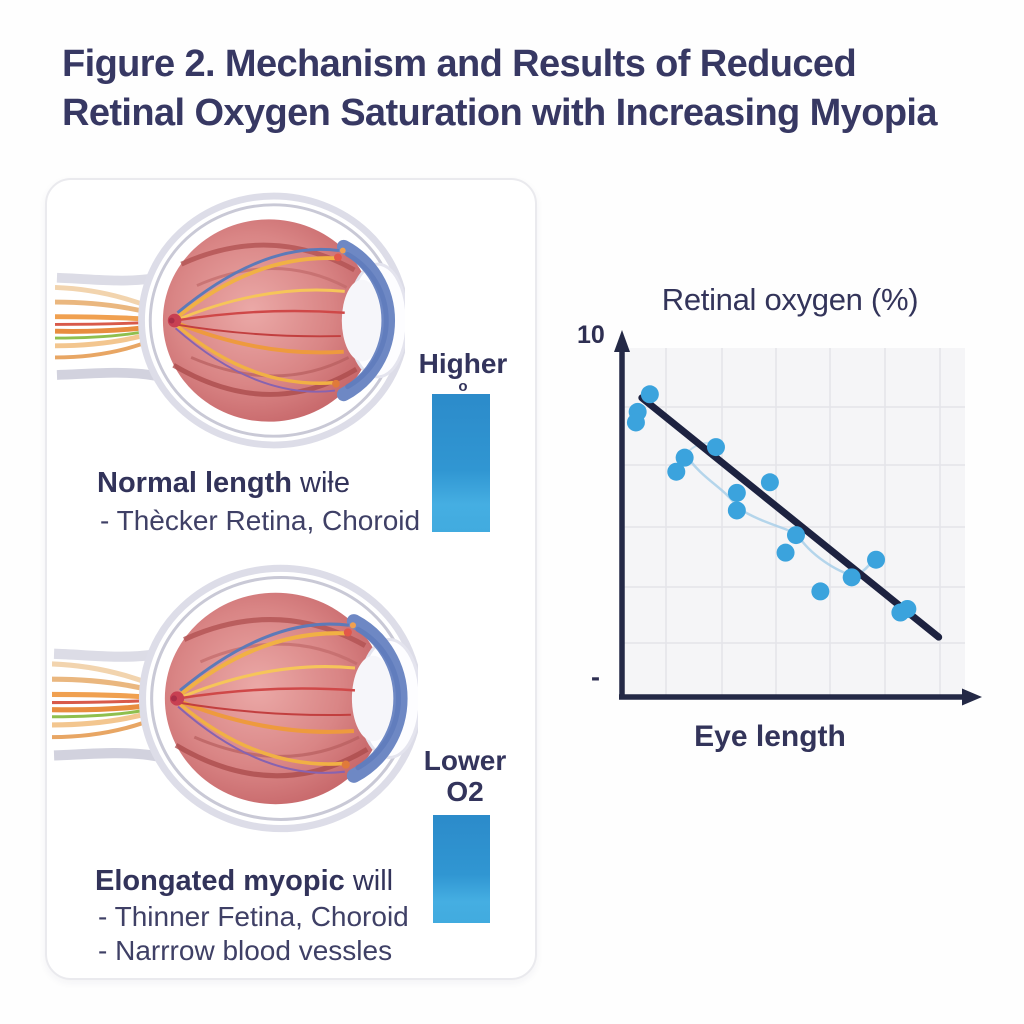 The height and width of the screenshot is (1024, 1024). I want to click on myopic-eye-bullet-2: - Narrrow blood vessles, so click(245, 950).